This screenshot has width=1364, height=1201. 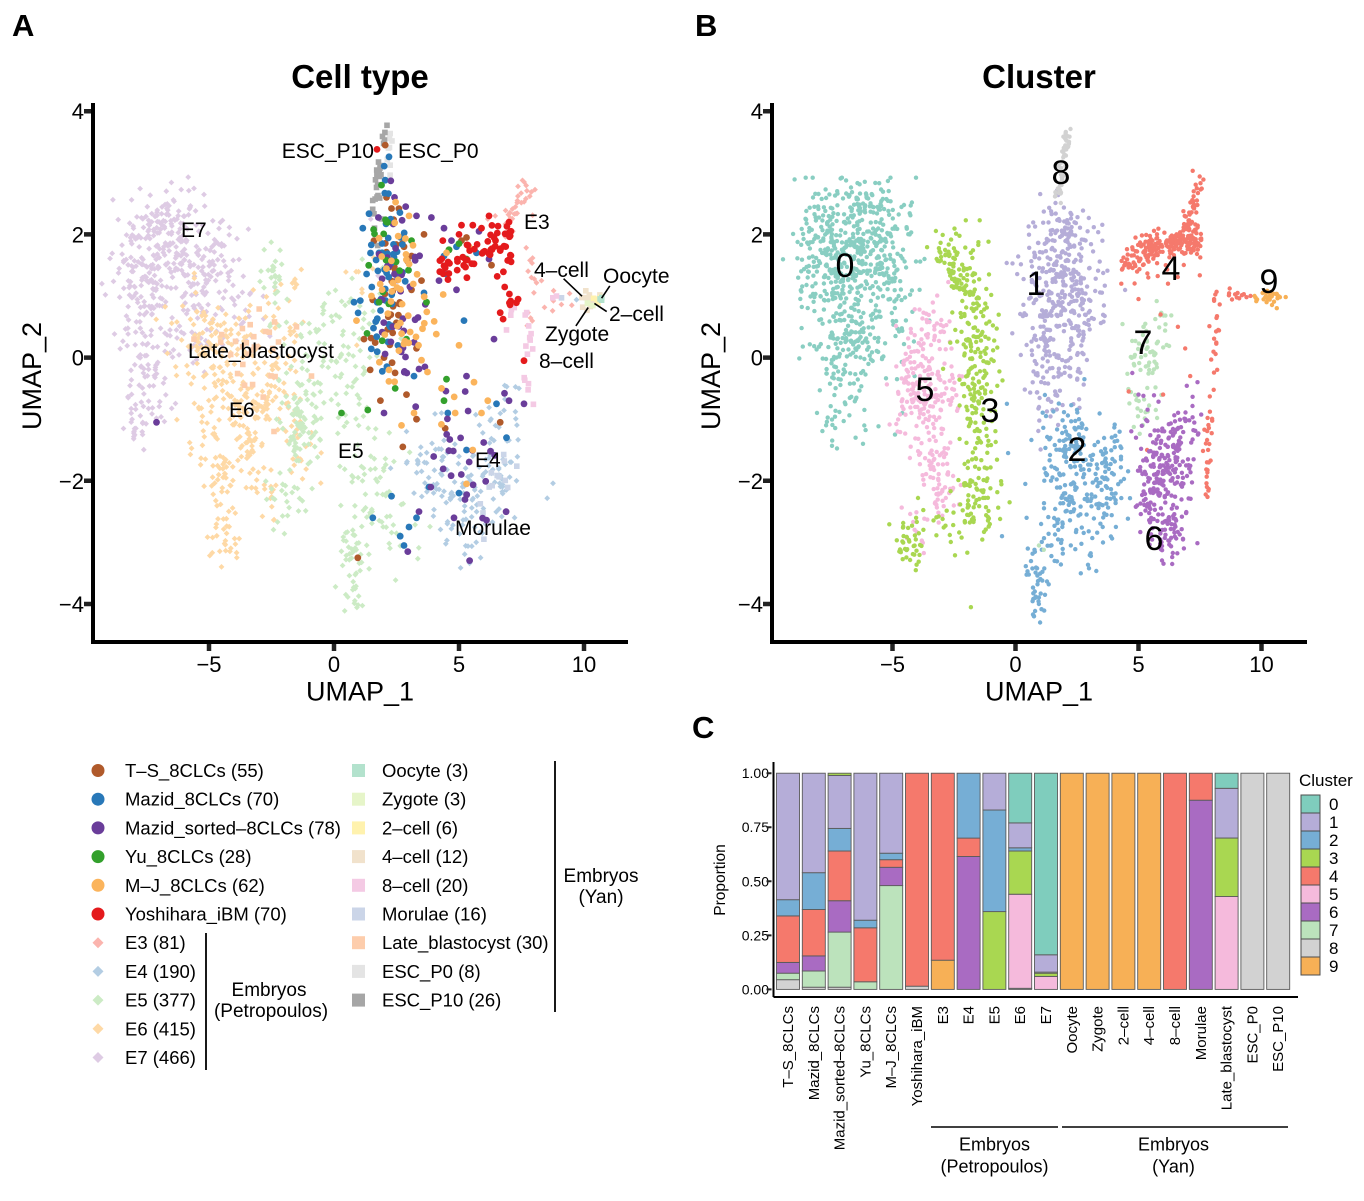 What do you see at coordinates (755, 935) in the screenshot?
I see `svg-text: 0.25` at bounding box center [755, 935].